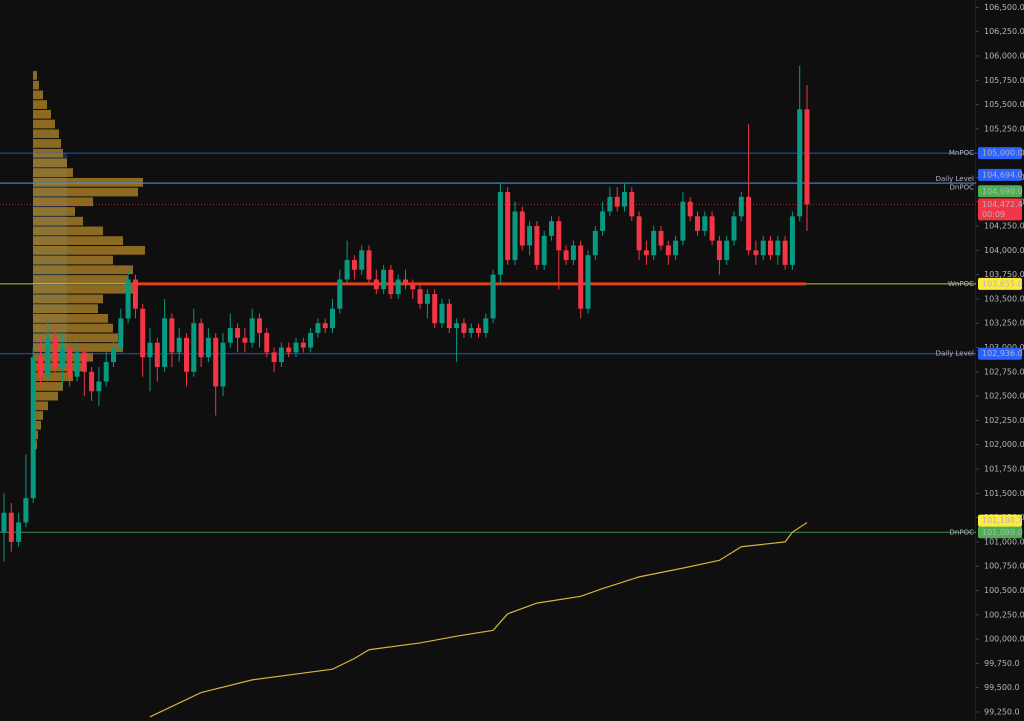 The height and width of the screenshot is (721, 1024). Describe the element at coordinates (1004, 274) in the screenshot. I see `y-tick-label: 103,750.0` at that location.